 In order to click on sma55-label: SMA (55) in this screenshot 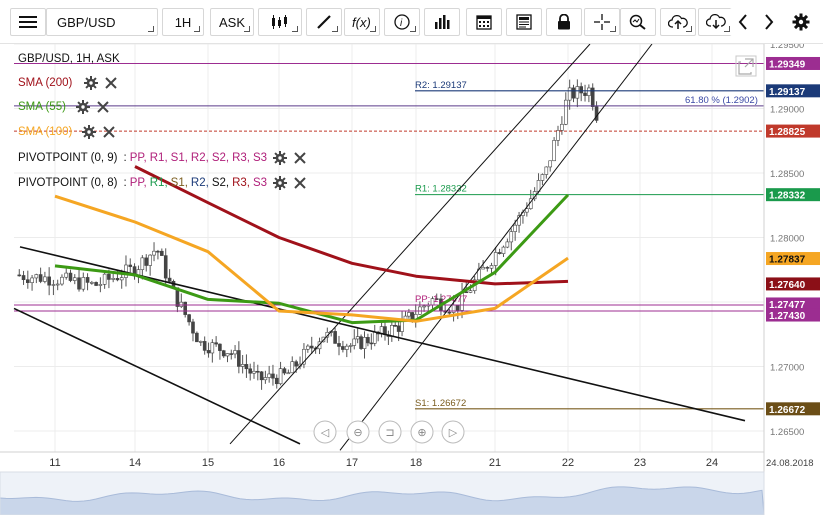, I will do `click(42, 107)`.